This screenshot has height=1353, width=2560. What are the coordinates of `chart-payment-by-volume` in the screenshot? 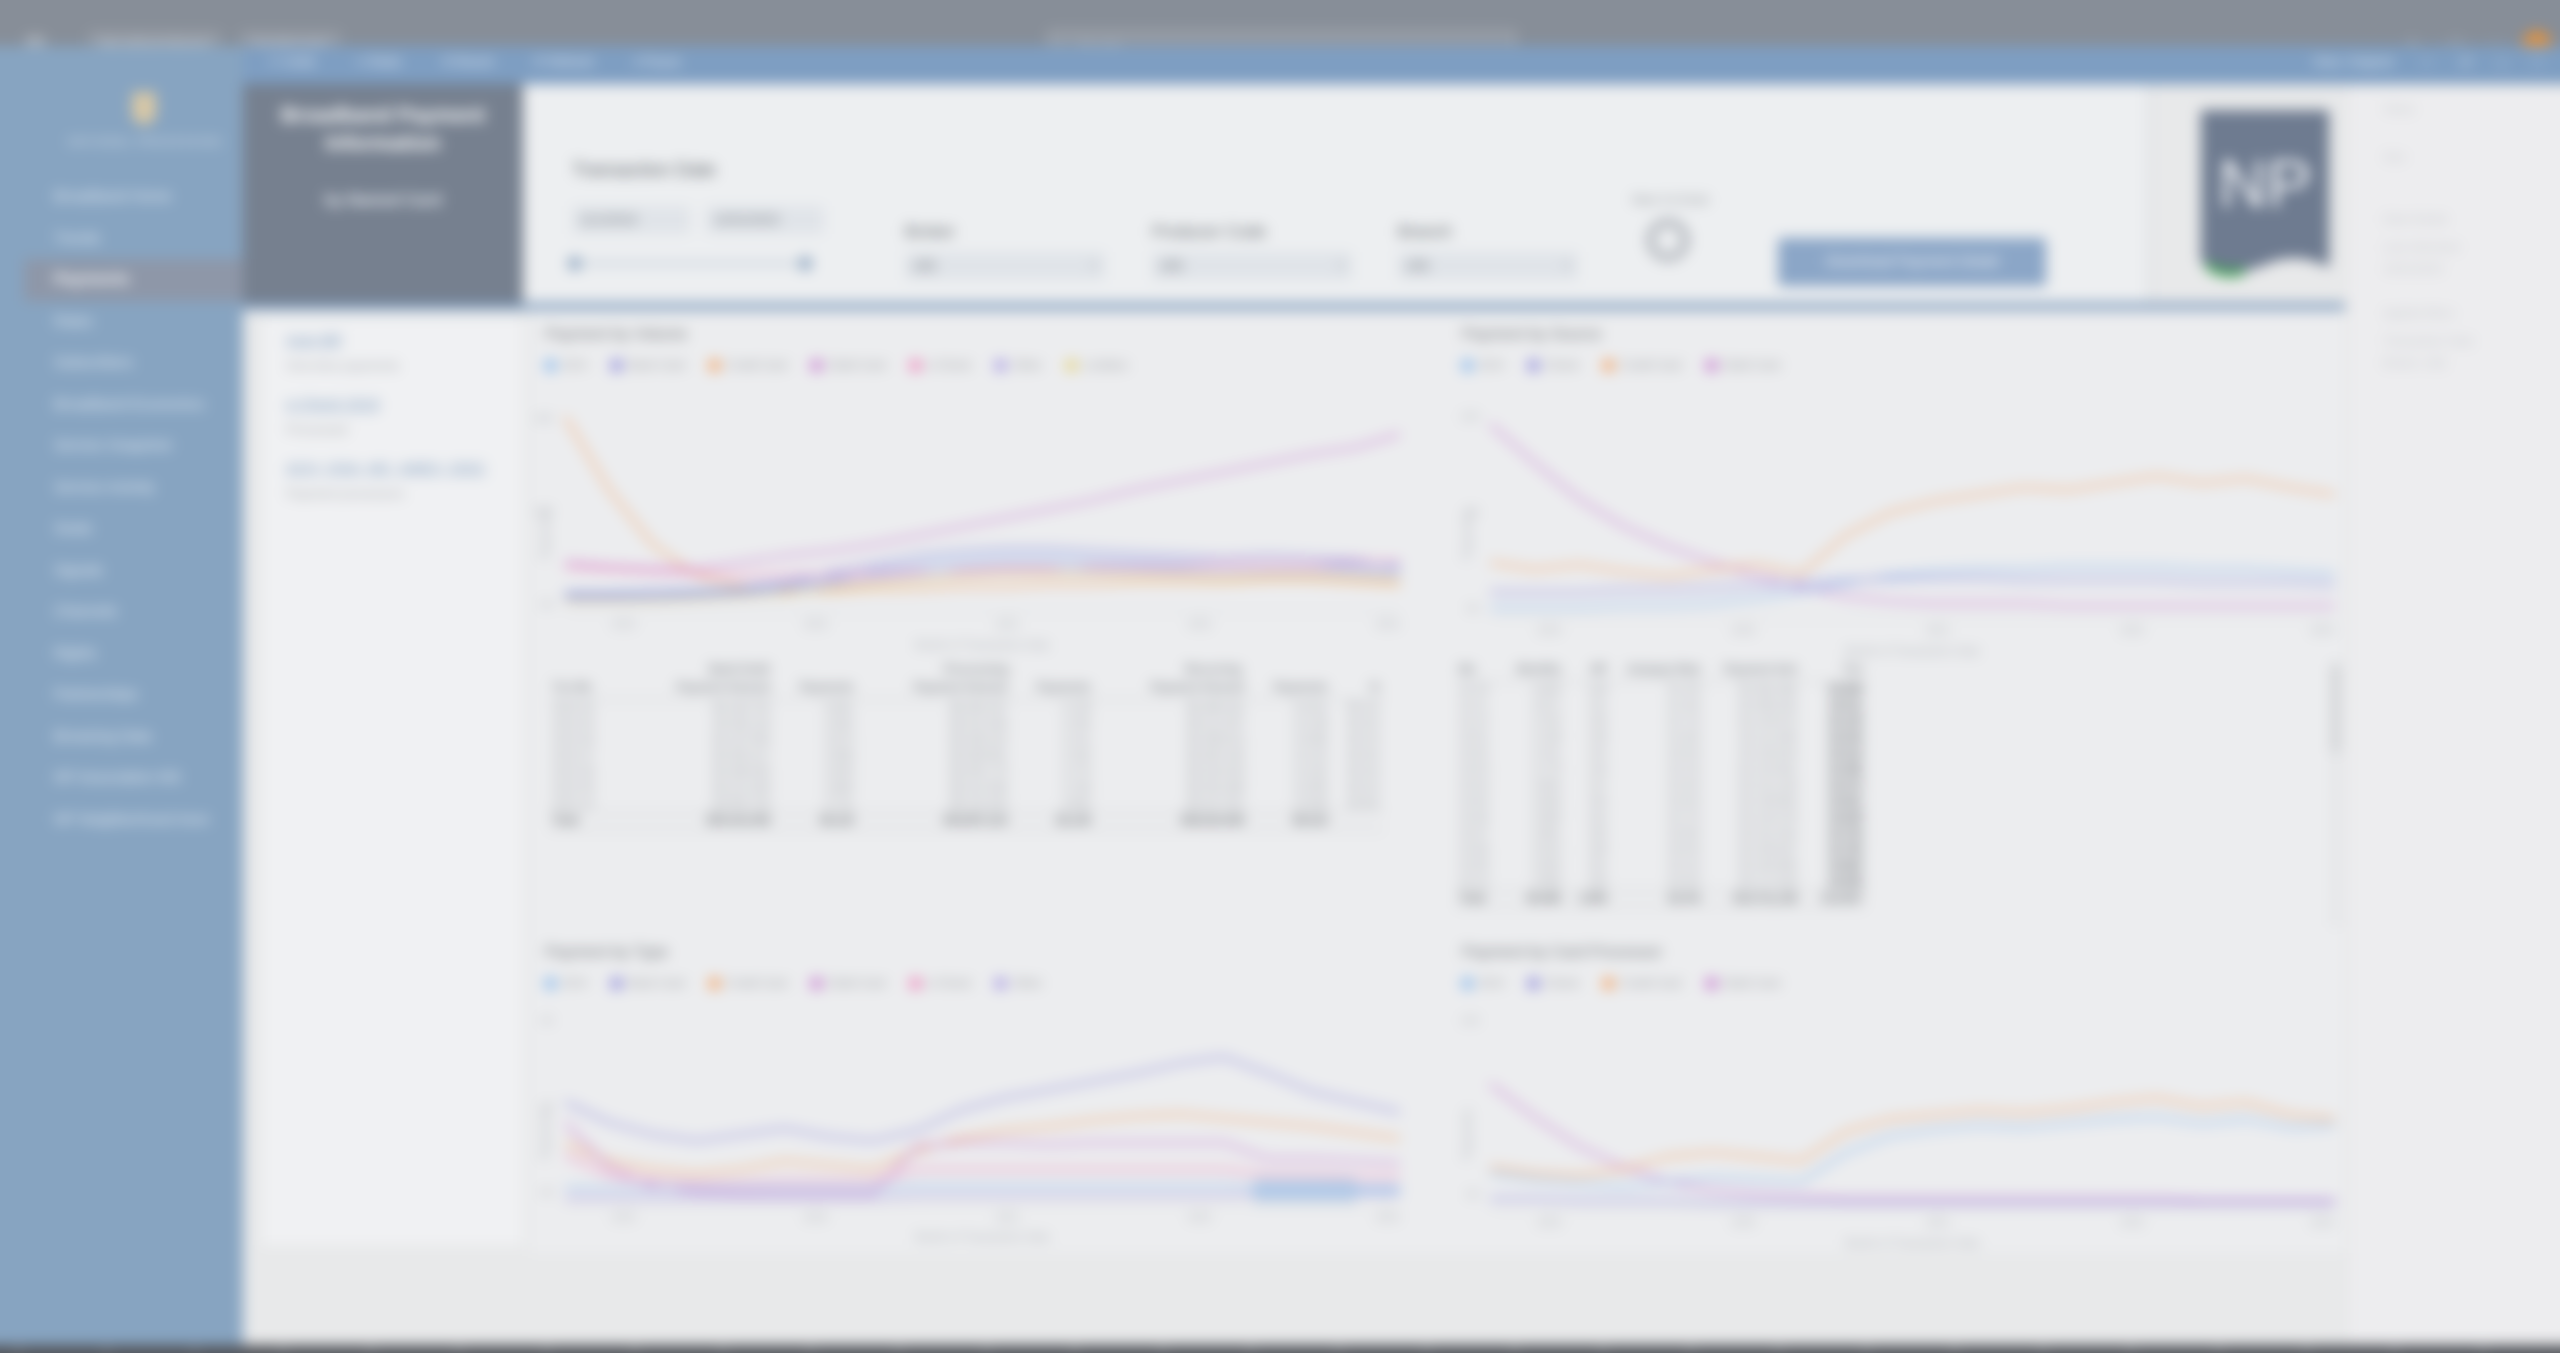 It's located at (982, 501).